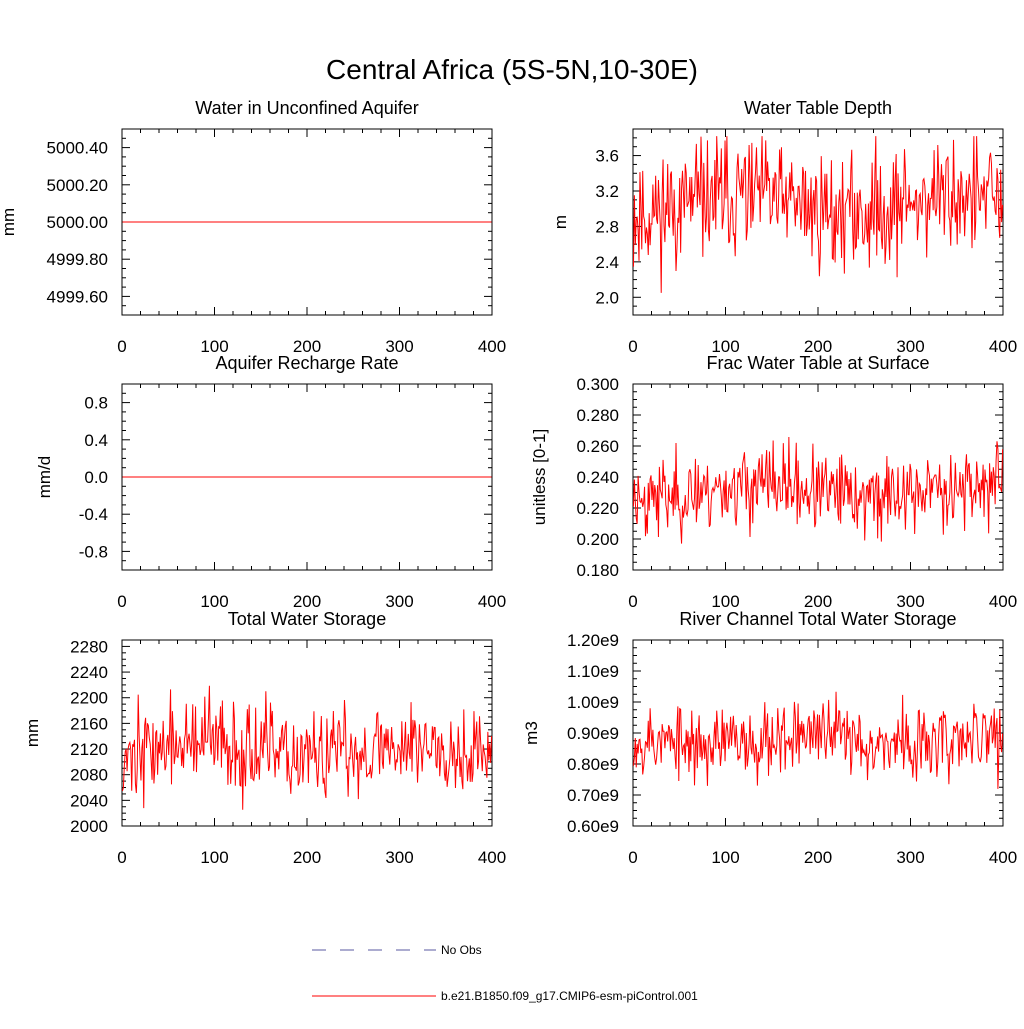 The image size is (1024, 1029). What do you see at coordinates (607, 191) in the screenshot?
I see `y-tick-label: 3.2` at bounding box center [607, 191].